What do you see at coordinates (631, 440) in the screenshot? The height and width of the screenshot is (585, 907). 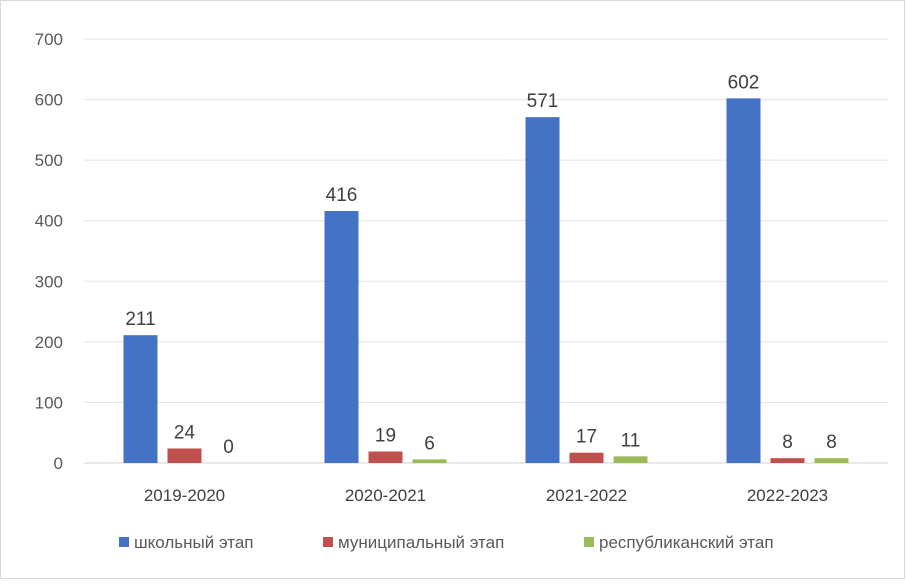 I see `data-label: 11` at bounding box center [631, 440].